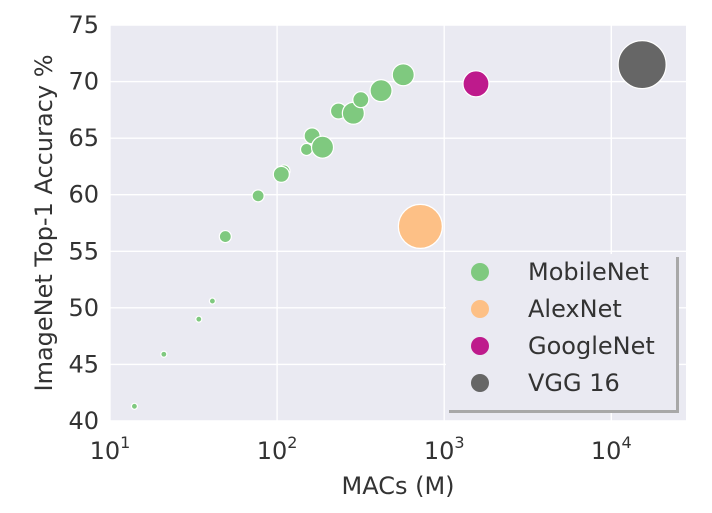 Image resolution: width=712 pixels, height=513 pixels. What do you see at coordinates (83, 364) in the screenshot?
I see `y-tick-label: 45` at bounding box center [83, 364].